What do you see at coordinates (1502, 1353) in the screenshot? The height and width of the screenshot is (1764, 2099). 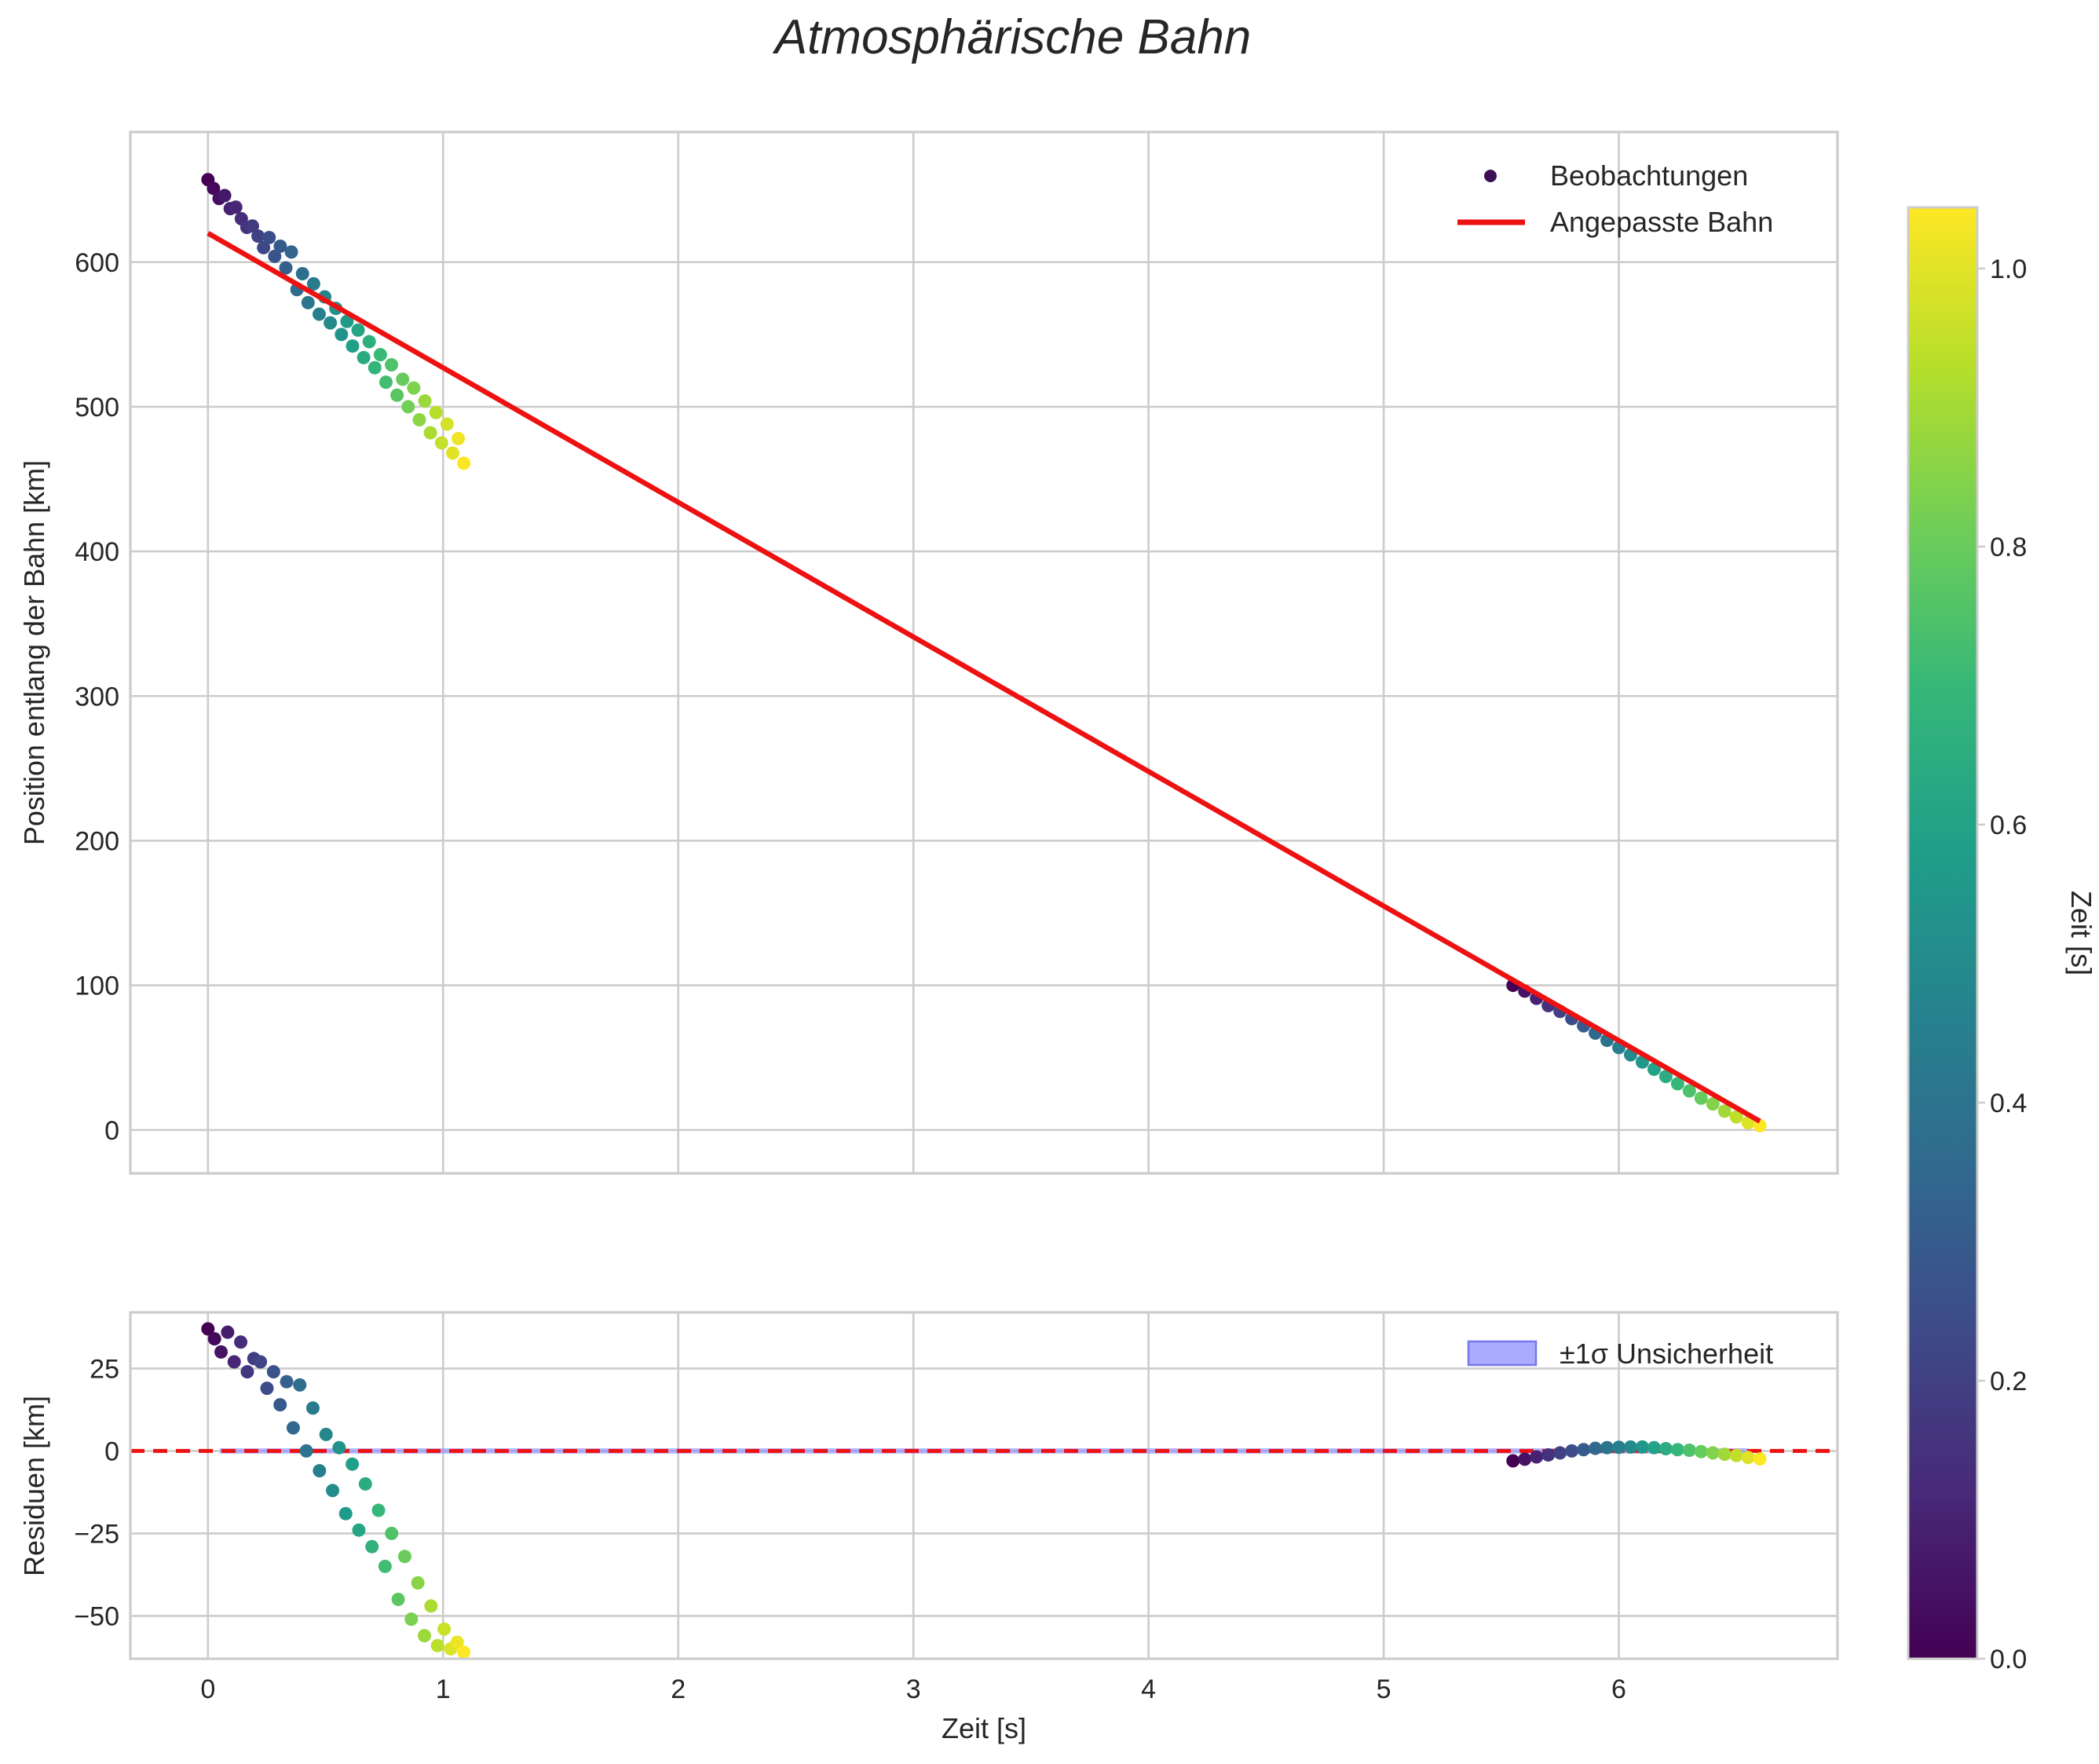 I see `legend-marker-uncertainty` at bounding box center [1502, 1353].